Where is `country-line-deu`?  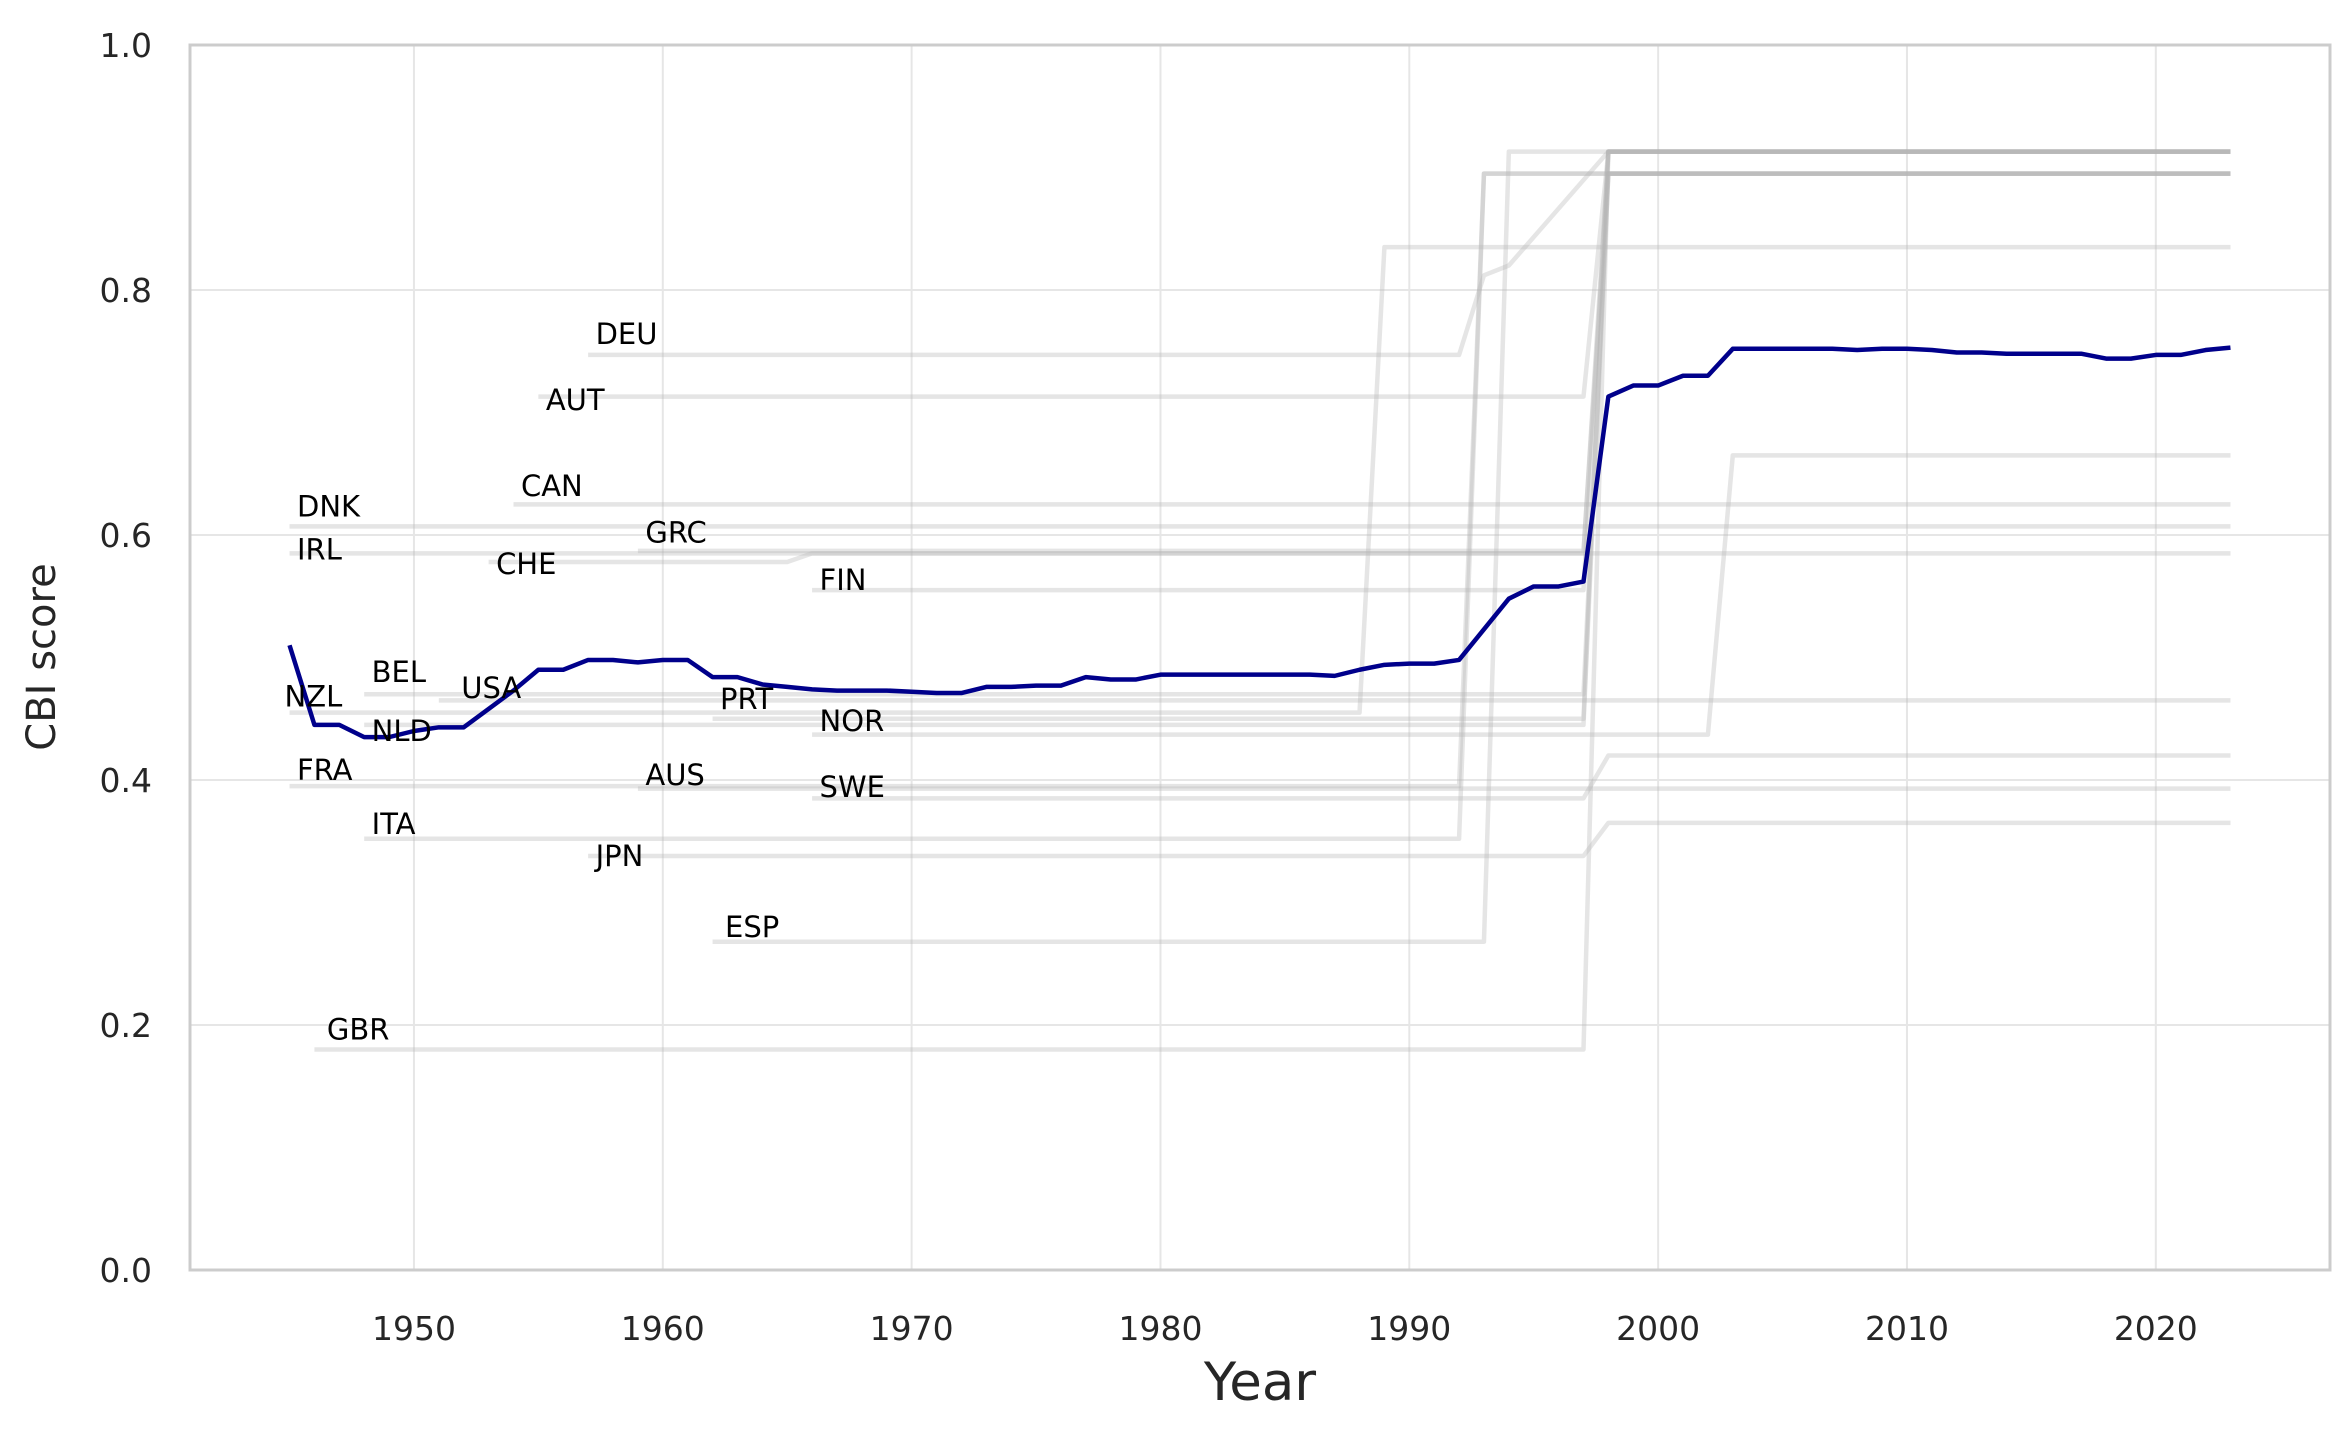 country-line-deu is located at coordinates (1409, 253).